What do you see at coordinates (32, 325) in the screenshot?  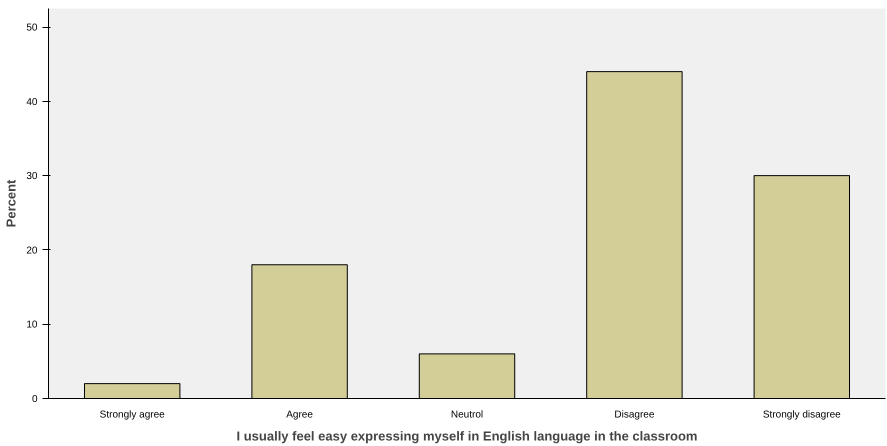 I see `y-tick-label: 10` at bounding box center [32, 325].